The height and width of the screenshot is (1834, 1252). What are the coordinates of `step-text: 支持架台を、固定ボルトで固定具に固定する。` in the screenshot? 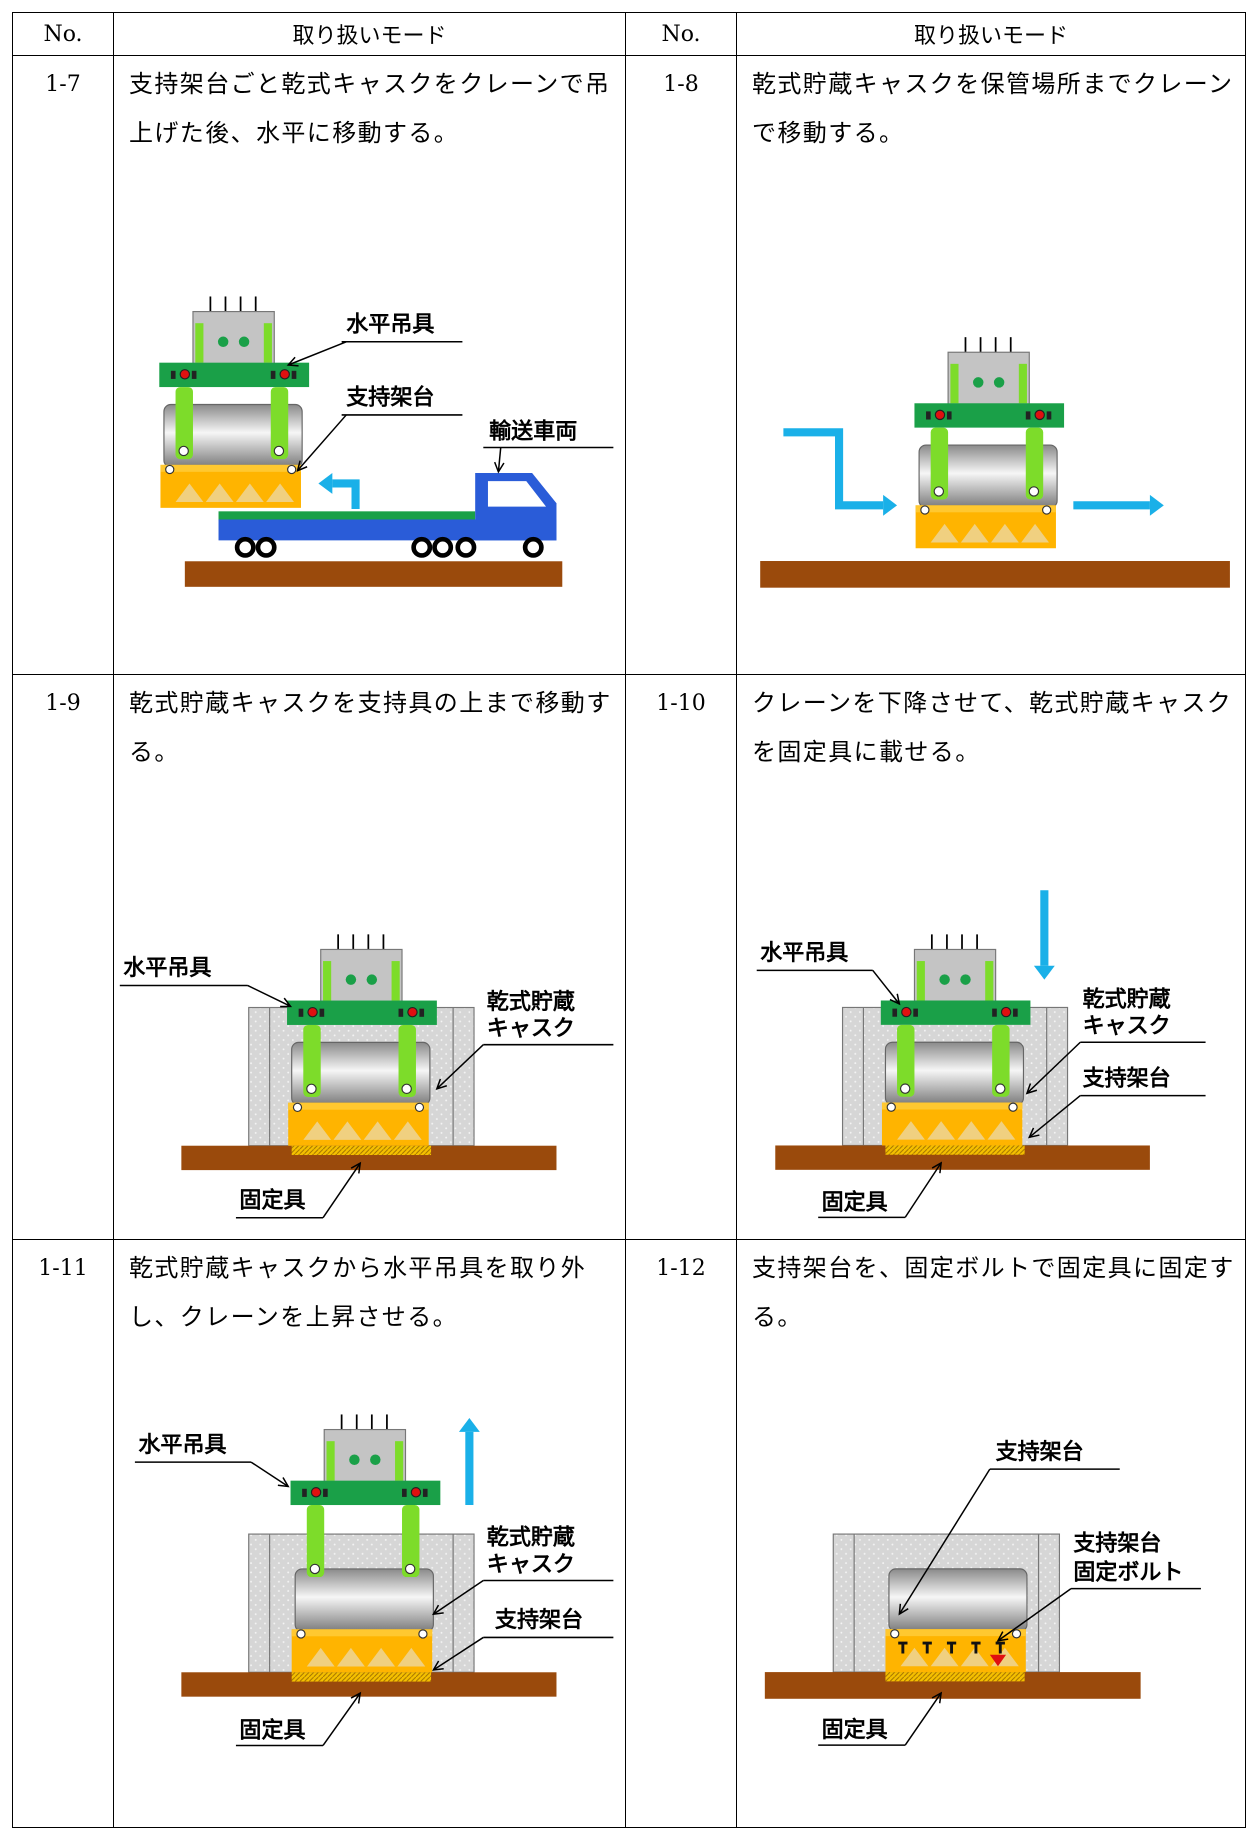 It's located at (993, 1292).